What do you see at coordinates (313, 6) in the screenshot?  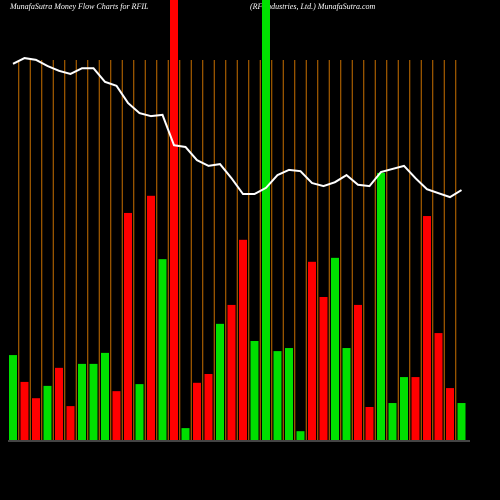 I see `chart-subtitle: (RF Industries, Ltd.) MunafaSutra.com` at bounding box center [313, 6].